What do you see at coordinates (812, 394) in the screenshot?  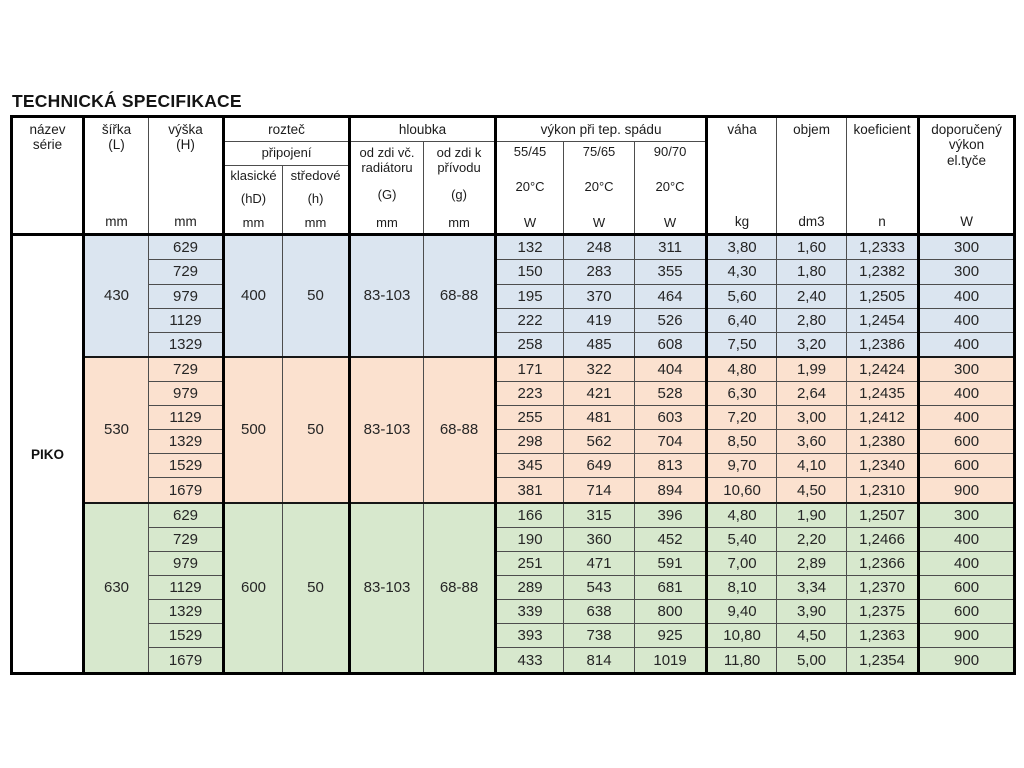 I see `cell-objem: 2,64` at bounding box center [812, 394].